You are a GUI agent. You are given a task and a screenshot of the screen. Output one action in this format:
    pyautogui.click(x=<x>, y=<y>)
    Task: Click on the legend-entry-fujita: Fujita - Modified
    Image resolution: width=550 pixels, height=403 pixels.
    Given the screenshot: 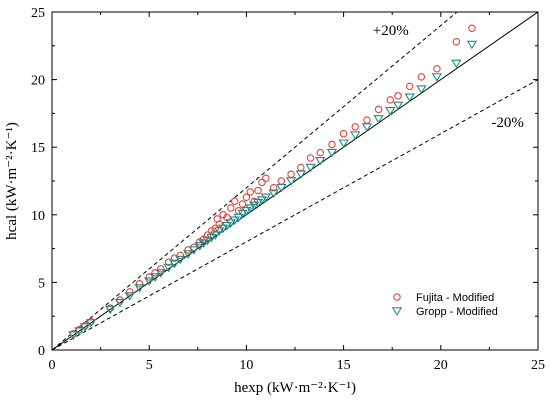 What is the action you would take?
    pyautogui.click(x=443, y=298)
    